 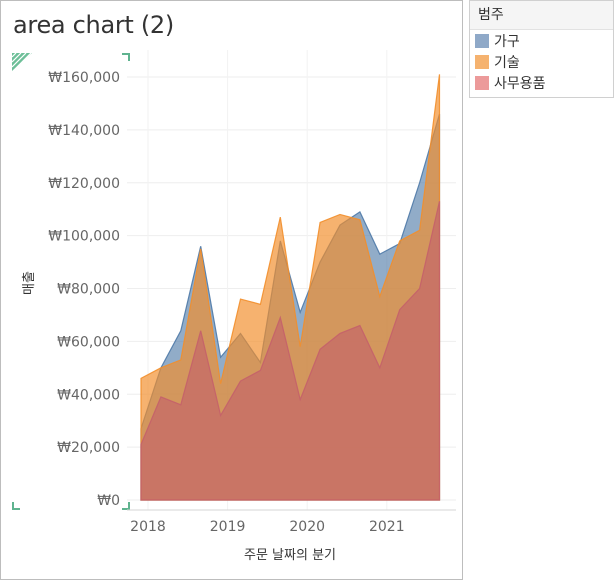 I want to click on chart-title: area chart (2), so click(x=93, y=25).